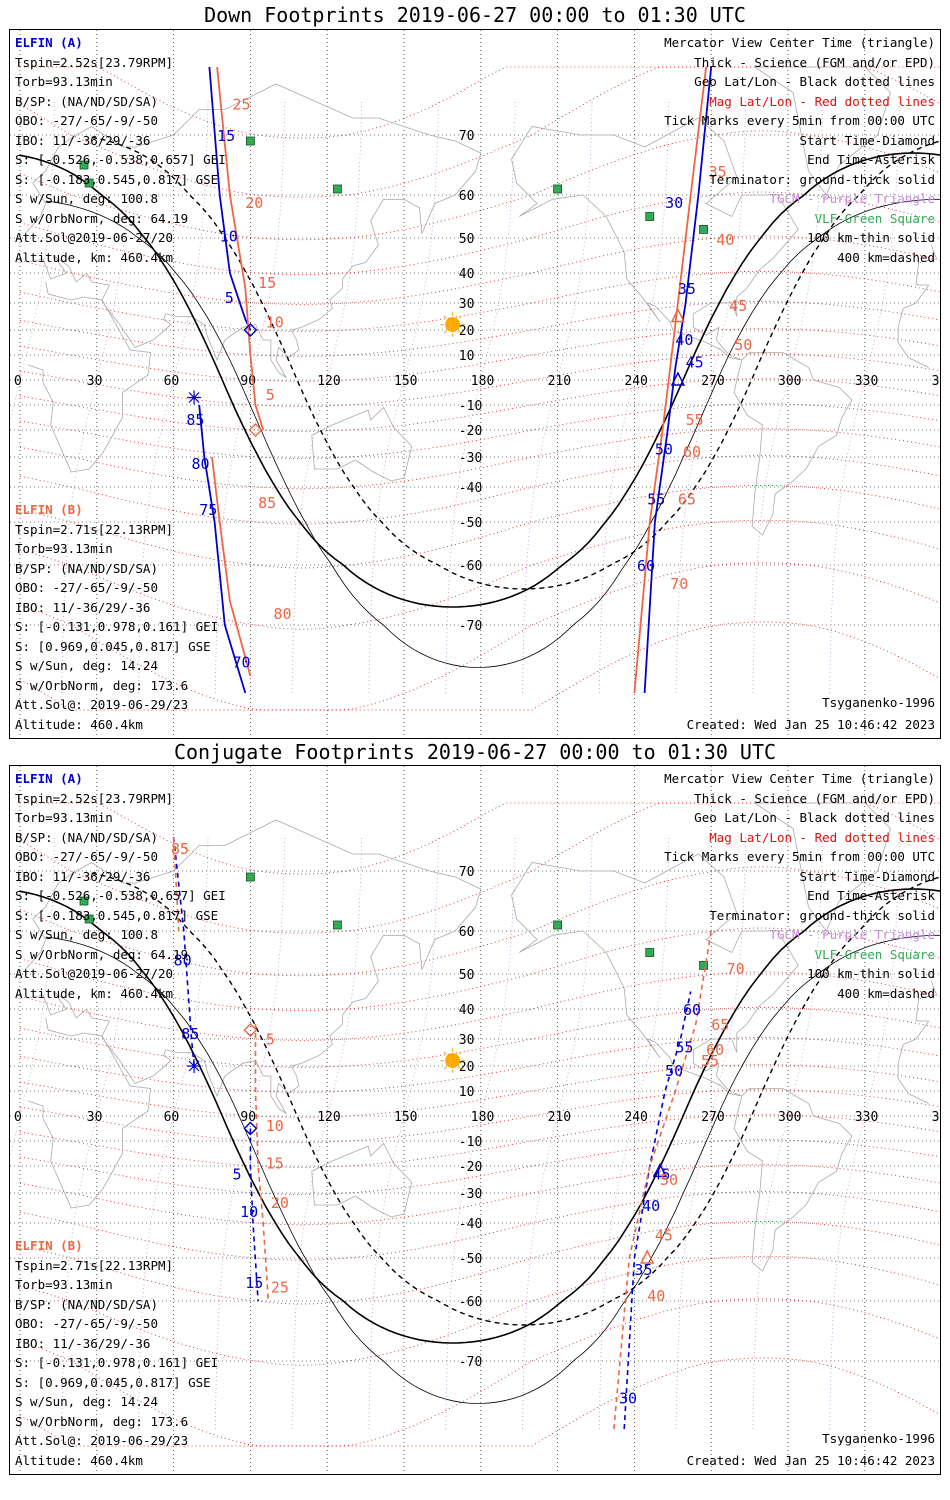 This screenshot has height=1500, width=950. I want to click on legend-line: Tick Marks every 5min from 00:00 UTC, so click(799, 856).